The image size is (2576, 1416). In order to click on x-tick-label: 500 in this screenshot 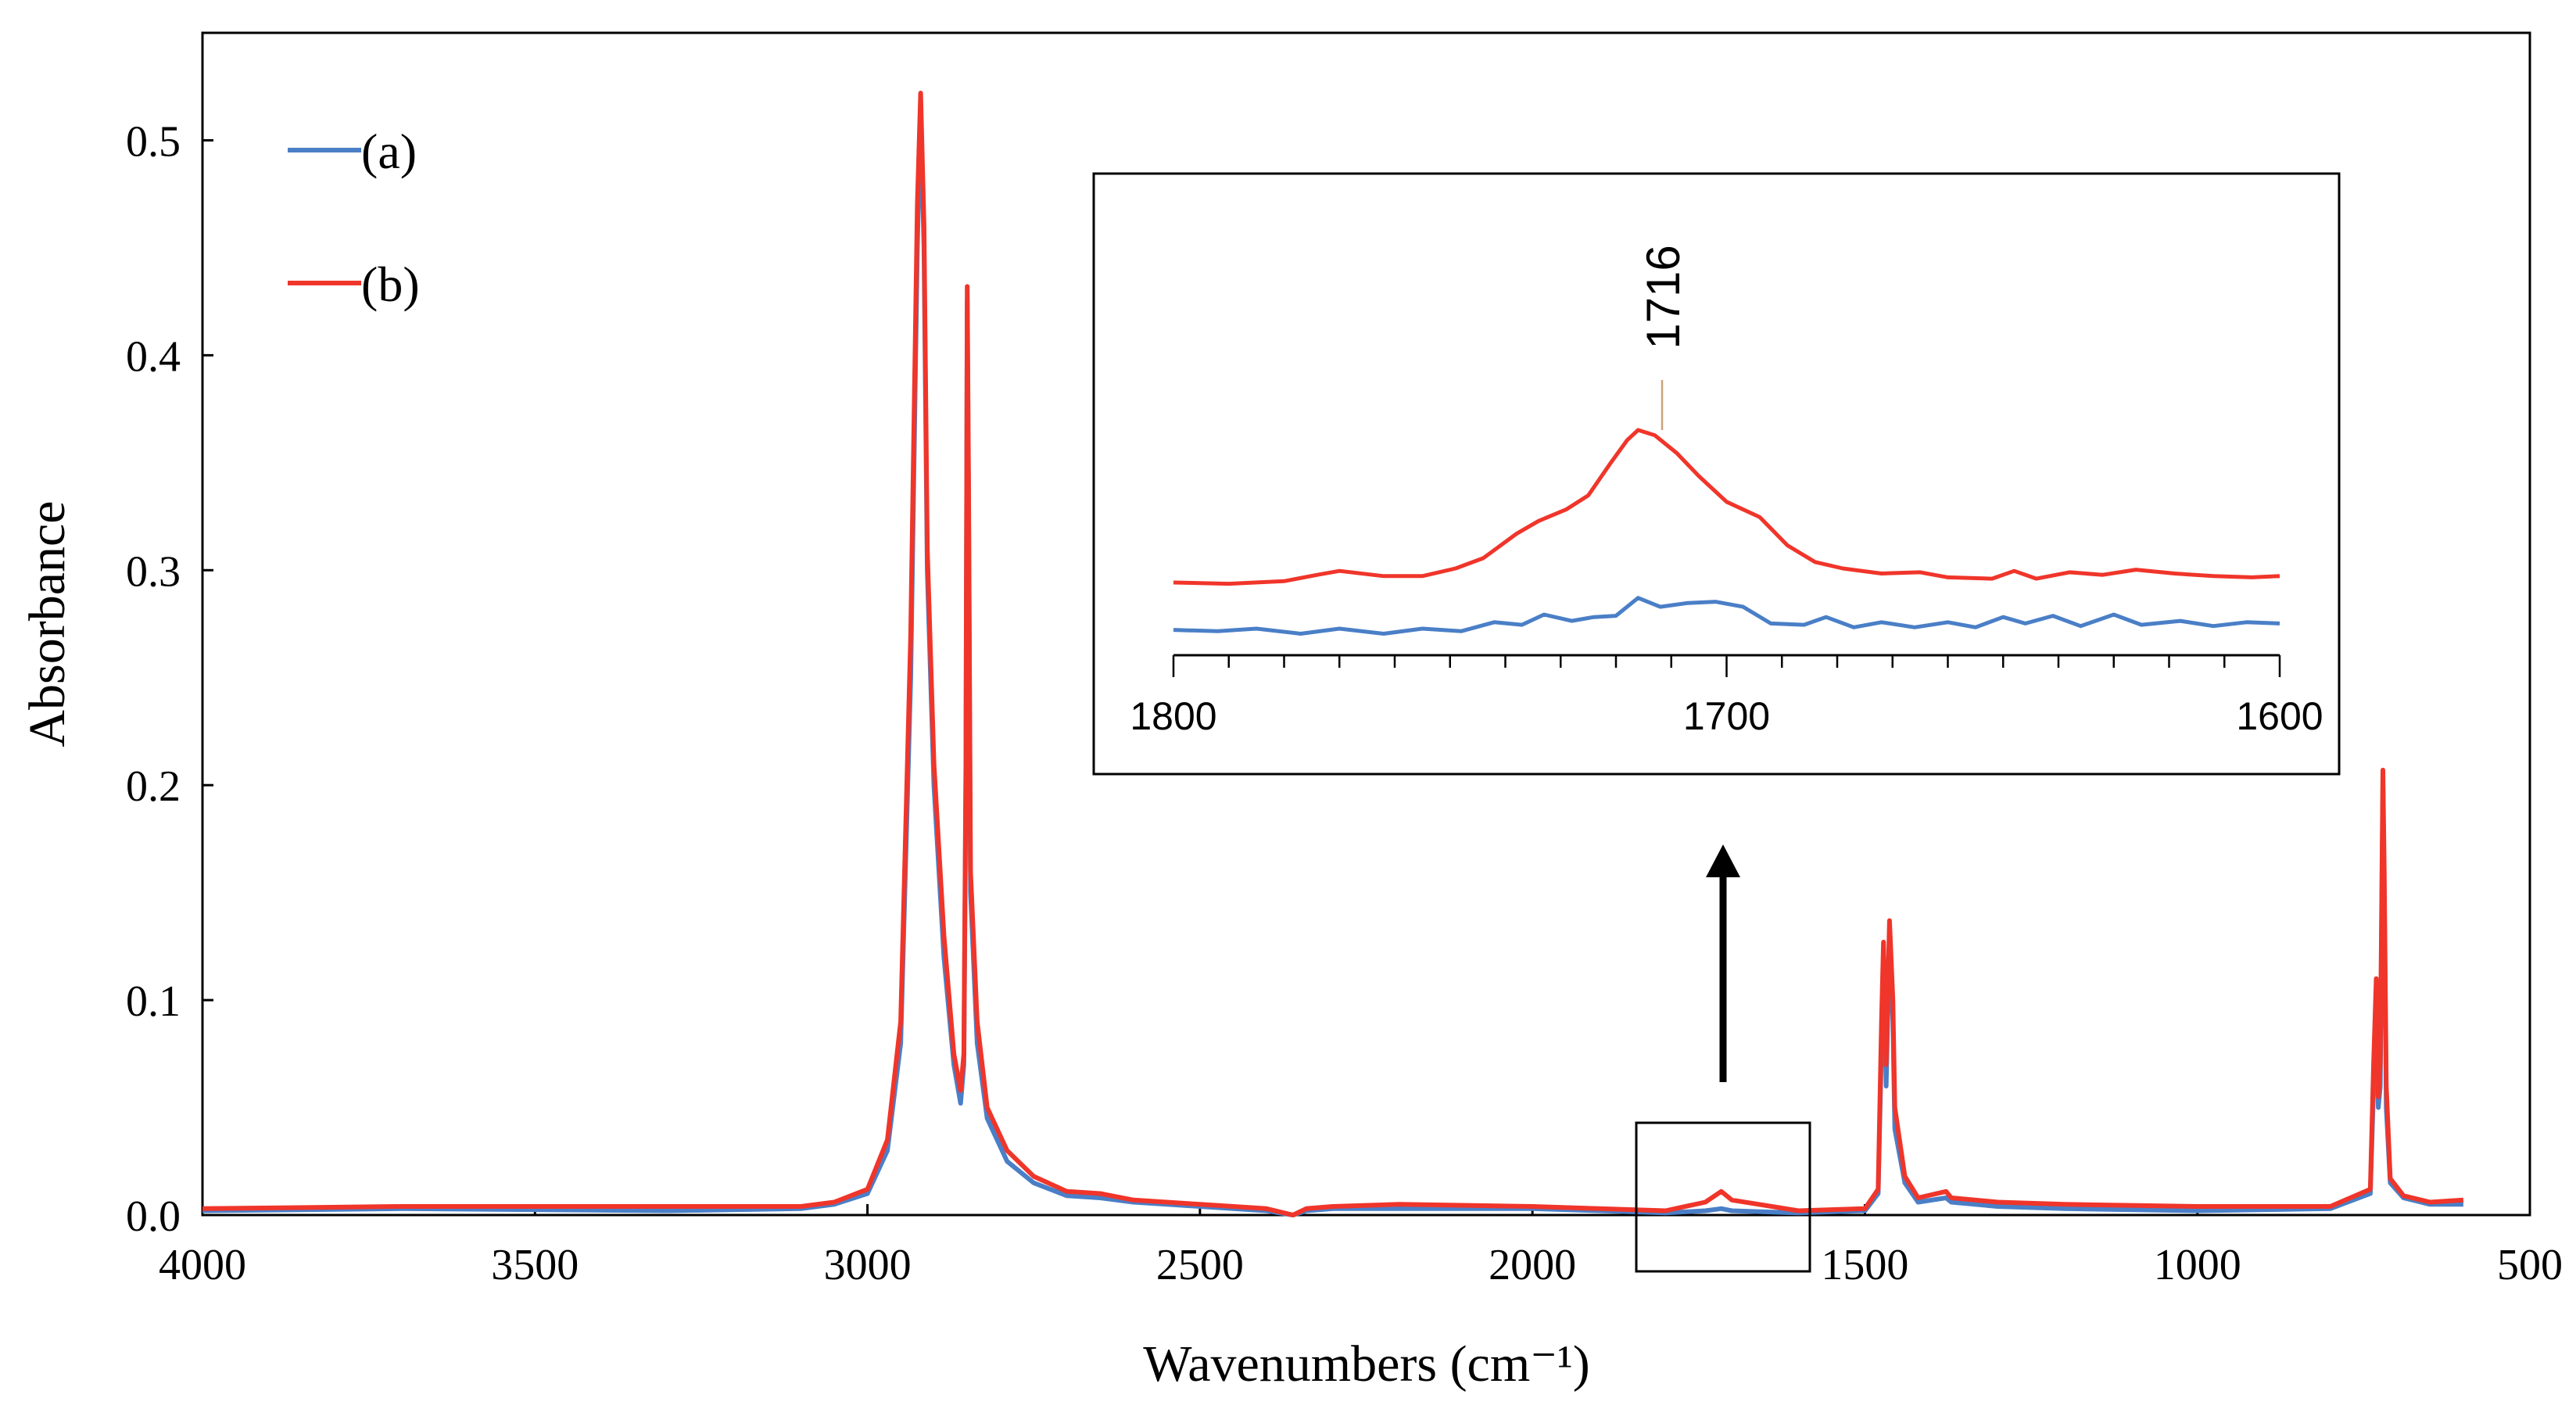, I will do `click(2530, 1265)`.